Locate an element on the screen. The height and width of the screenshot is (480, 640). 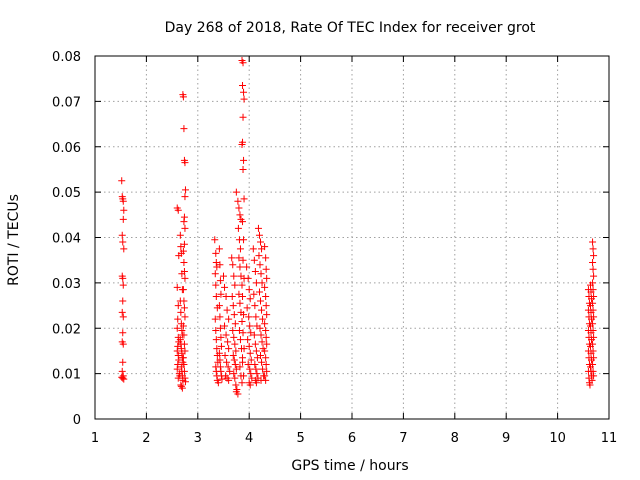
x-tick-label: 9 is located at coordinates (506, 438).